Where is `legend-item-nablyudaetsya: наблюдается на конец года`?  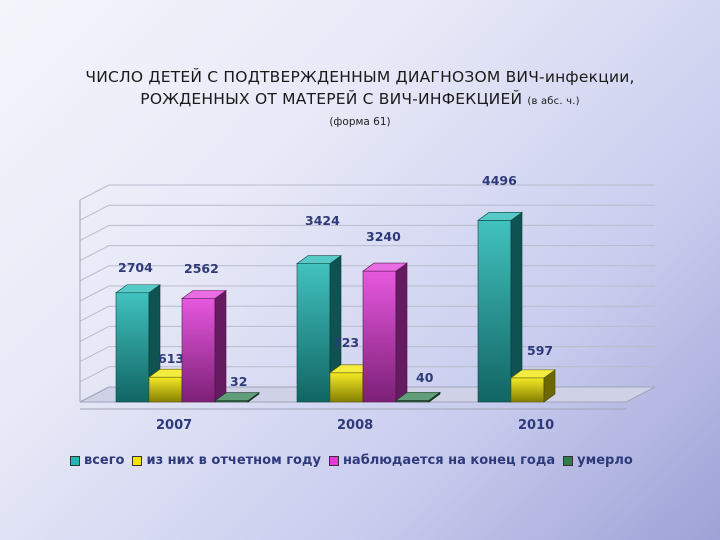 legend-item-nablyudaetsya: наблюдается на конец года is located at coordinates (442, 460).